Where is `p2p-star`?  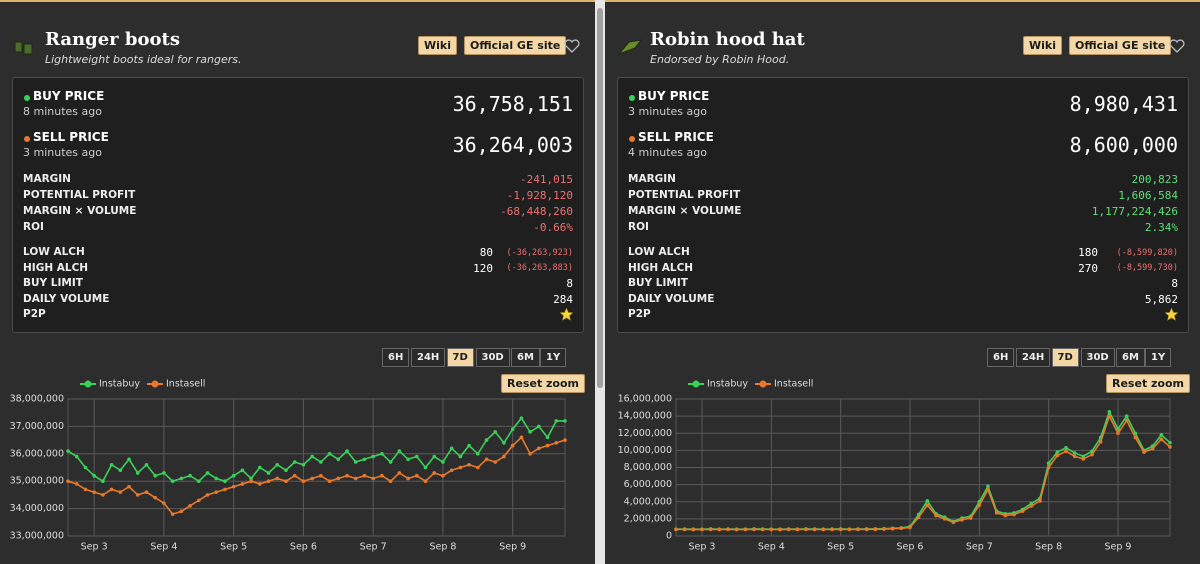 p2p-star is located at coordinates (1171, 315).